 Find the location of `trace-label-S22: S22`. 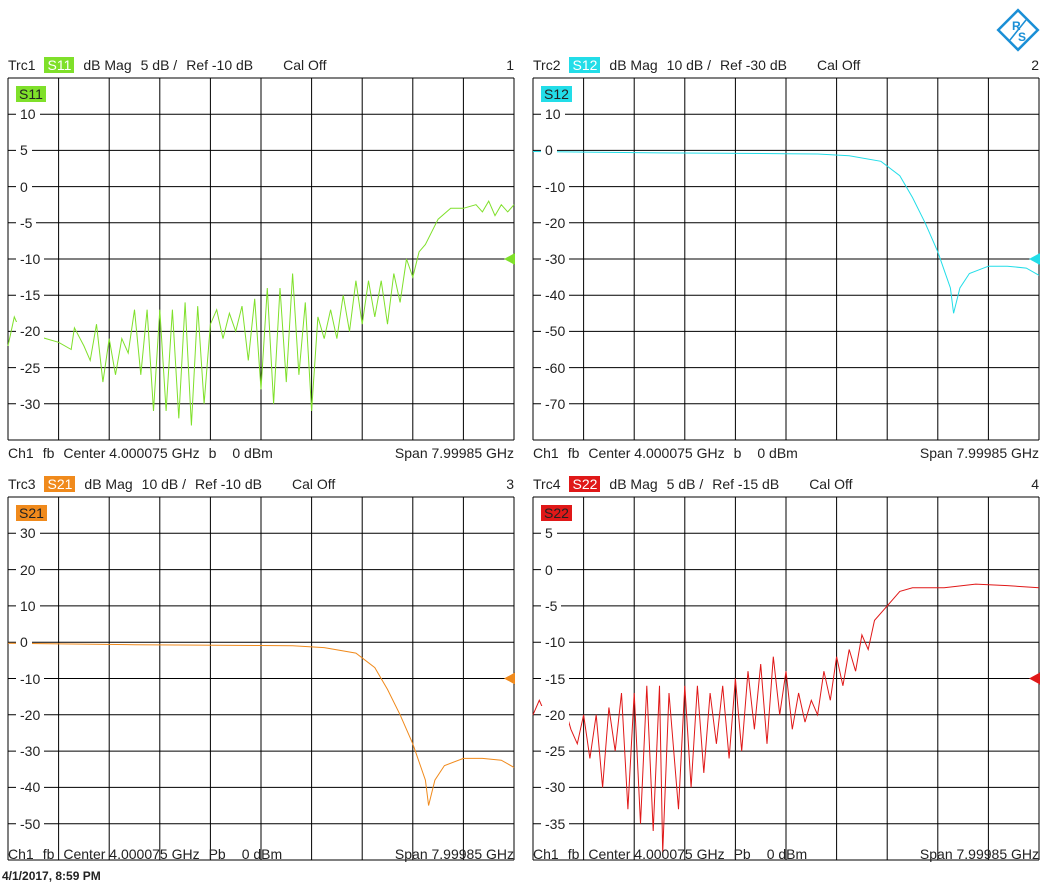

trace-label-S22: S22 is located at coordinates (556, 513).